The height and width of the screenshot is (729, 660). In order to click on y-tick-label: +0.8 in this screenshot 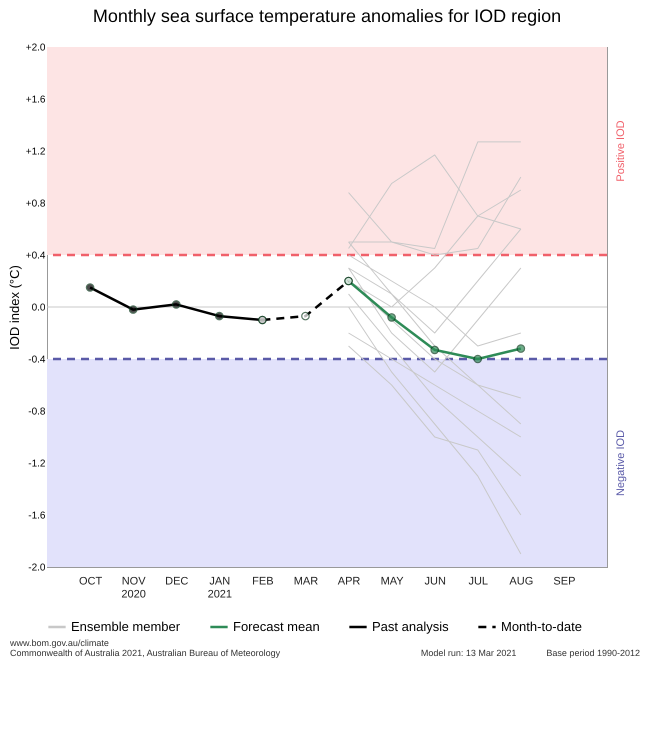, I will do `click(36, 204)`.